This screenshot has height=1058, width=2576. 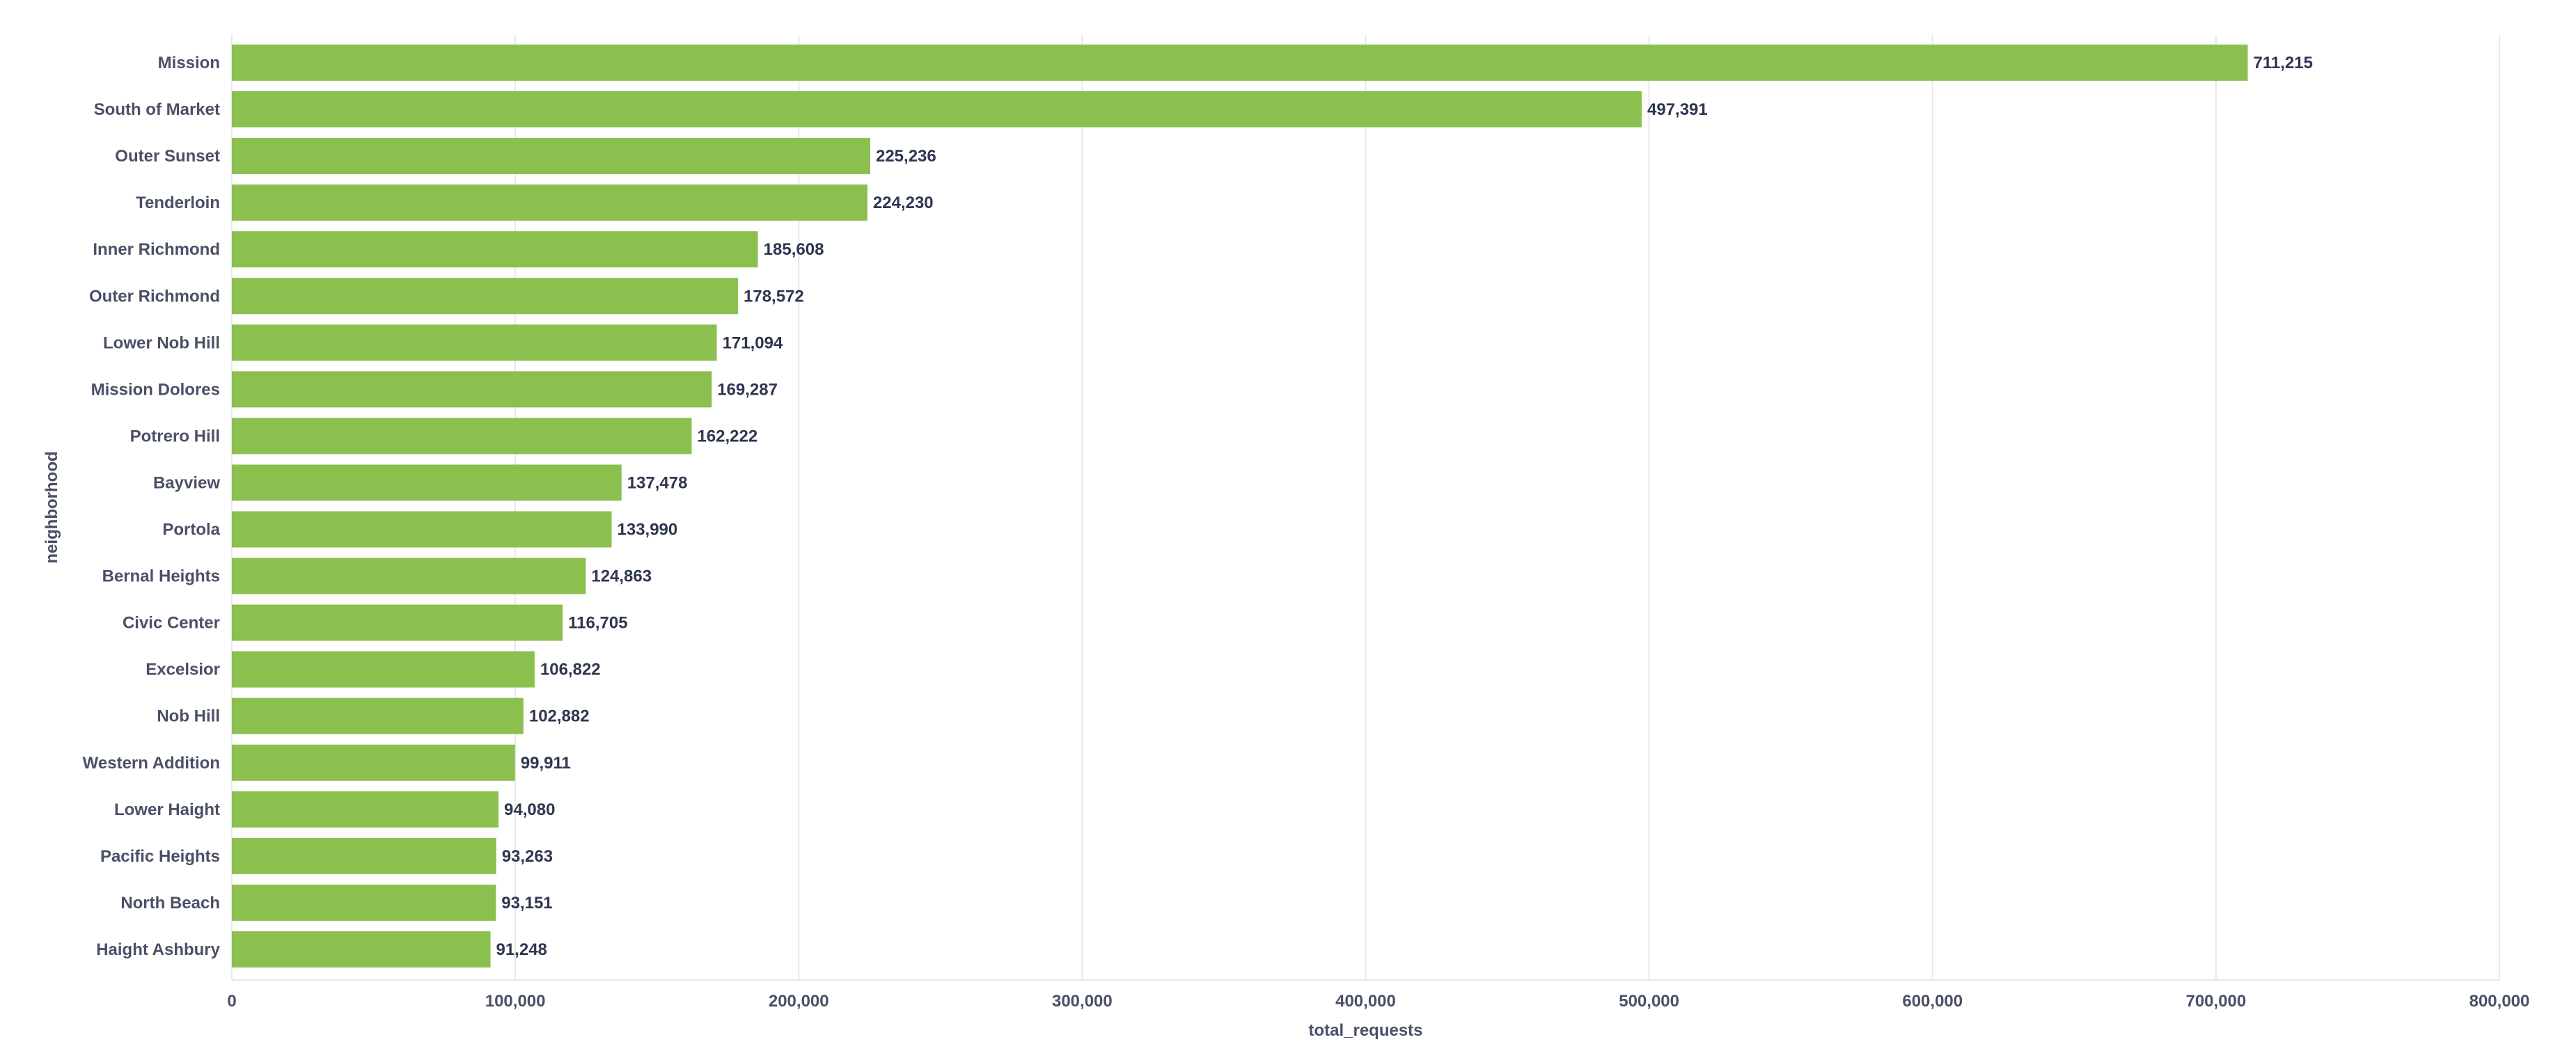 I want to click on bar-value-label: 106,822, so click(x=570, y=670).